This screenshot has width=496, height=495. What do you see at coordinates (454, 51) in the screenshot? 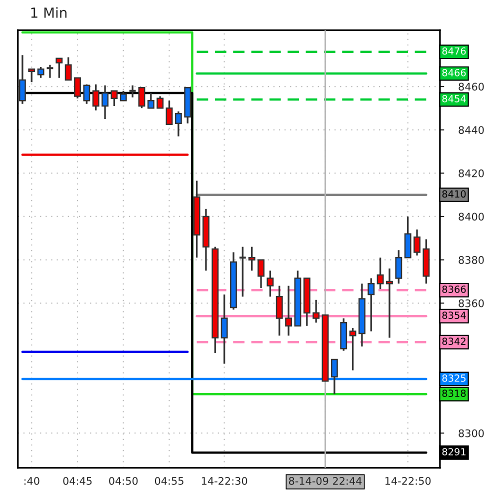
I see `data-label: 8476` at bounding box center [454, 51].